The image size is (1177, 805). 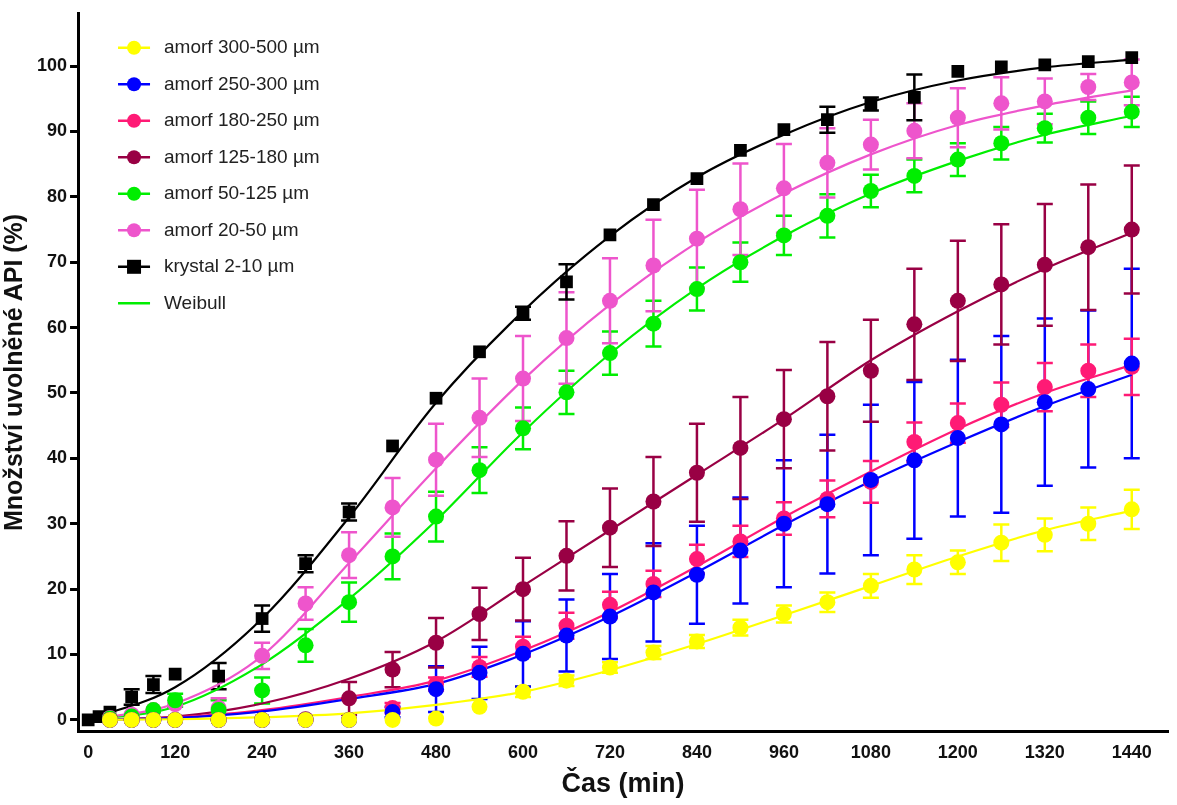 I want to click on x-tick-label: 1200, so click(x=957, y=751).